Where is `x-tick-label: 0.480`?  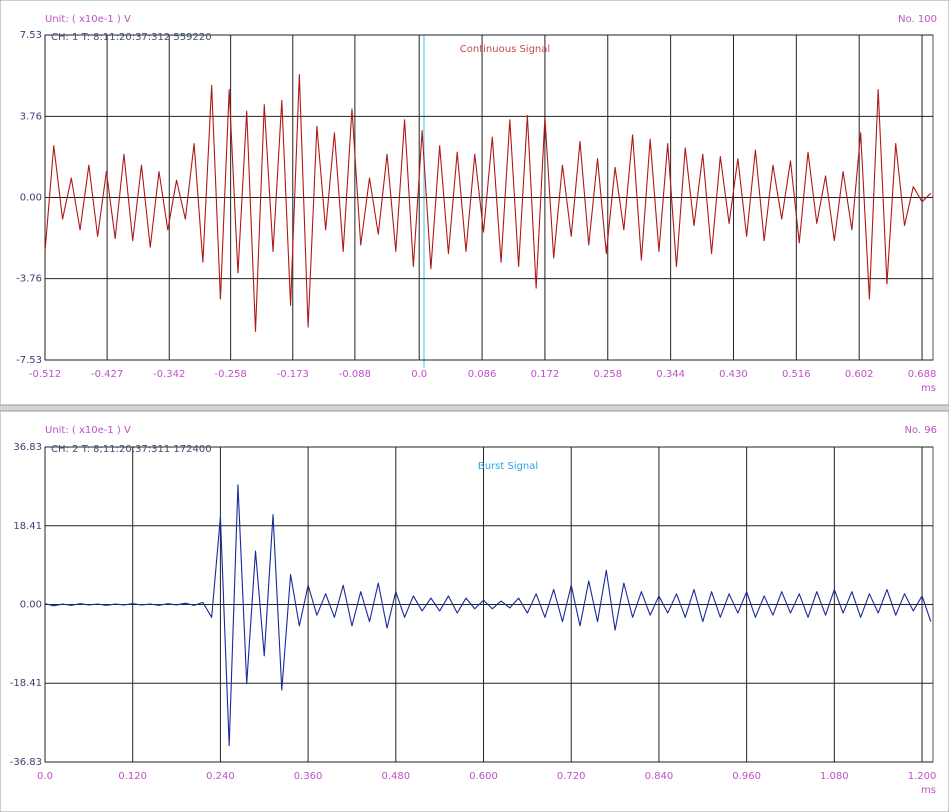
x-tick-label: 0.480 is located at coordinates (395, 776).